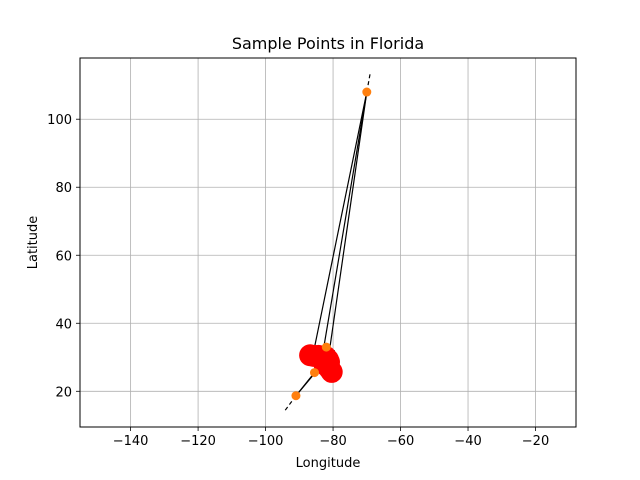  I want to click on x-tick-label: −100, so click(266, 441).